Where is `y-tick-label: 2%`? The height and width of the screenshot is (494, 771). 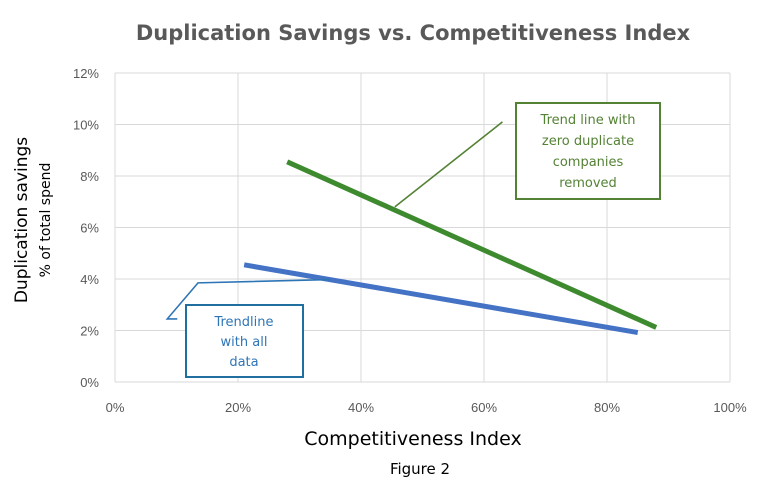 y-tick-label: 2% is located at coordinates (89, 331).